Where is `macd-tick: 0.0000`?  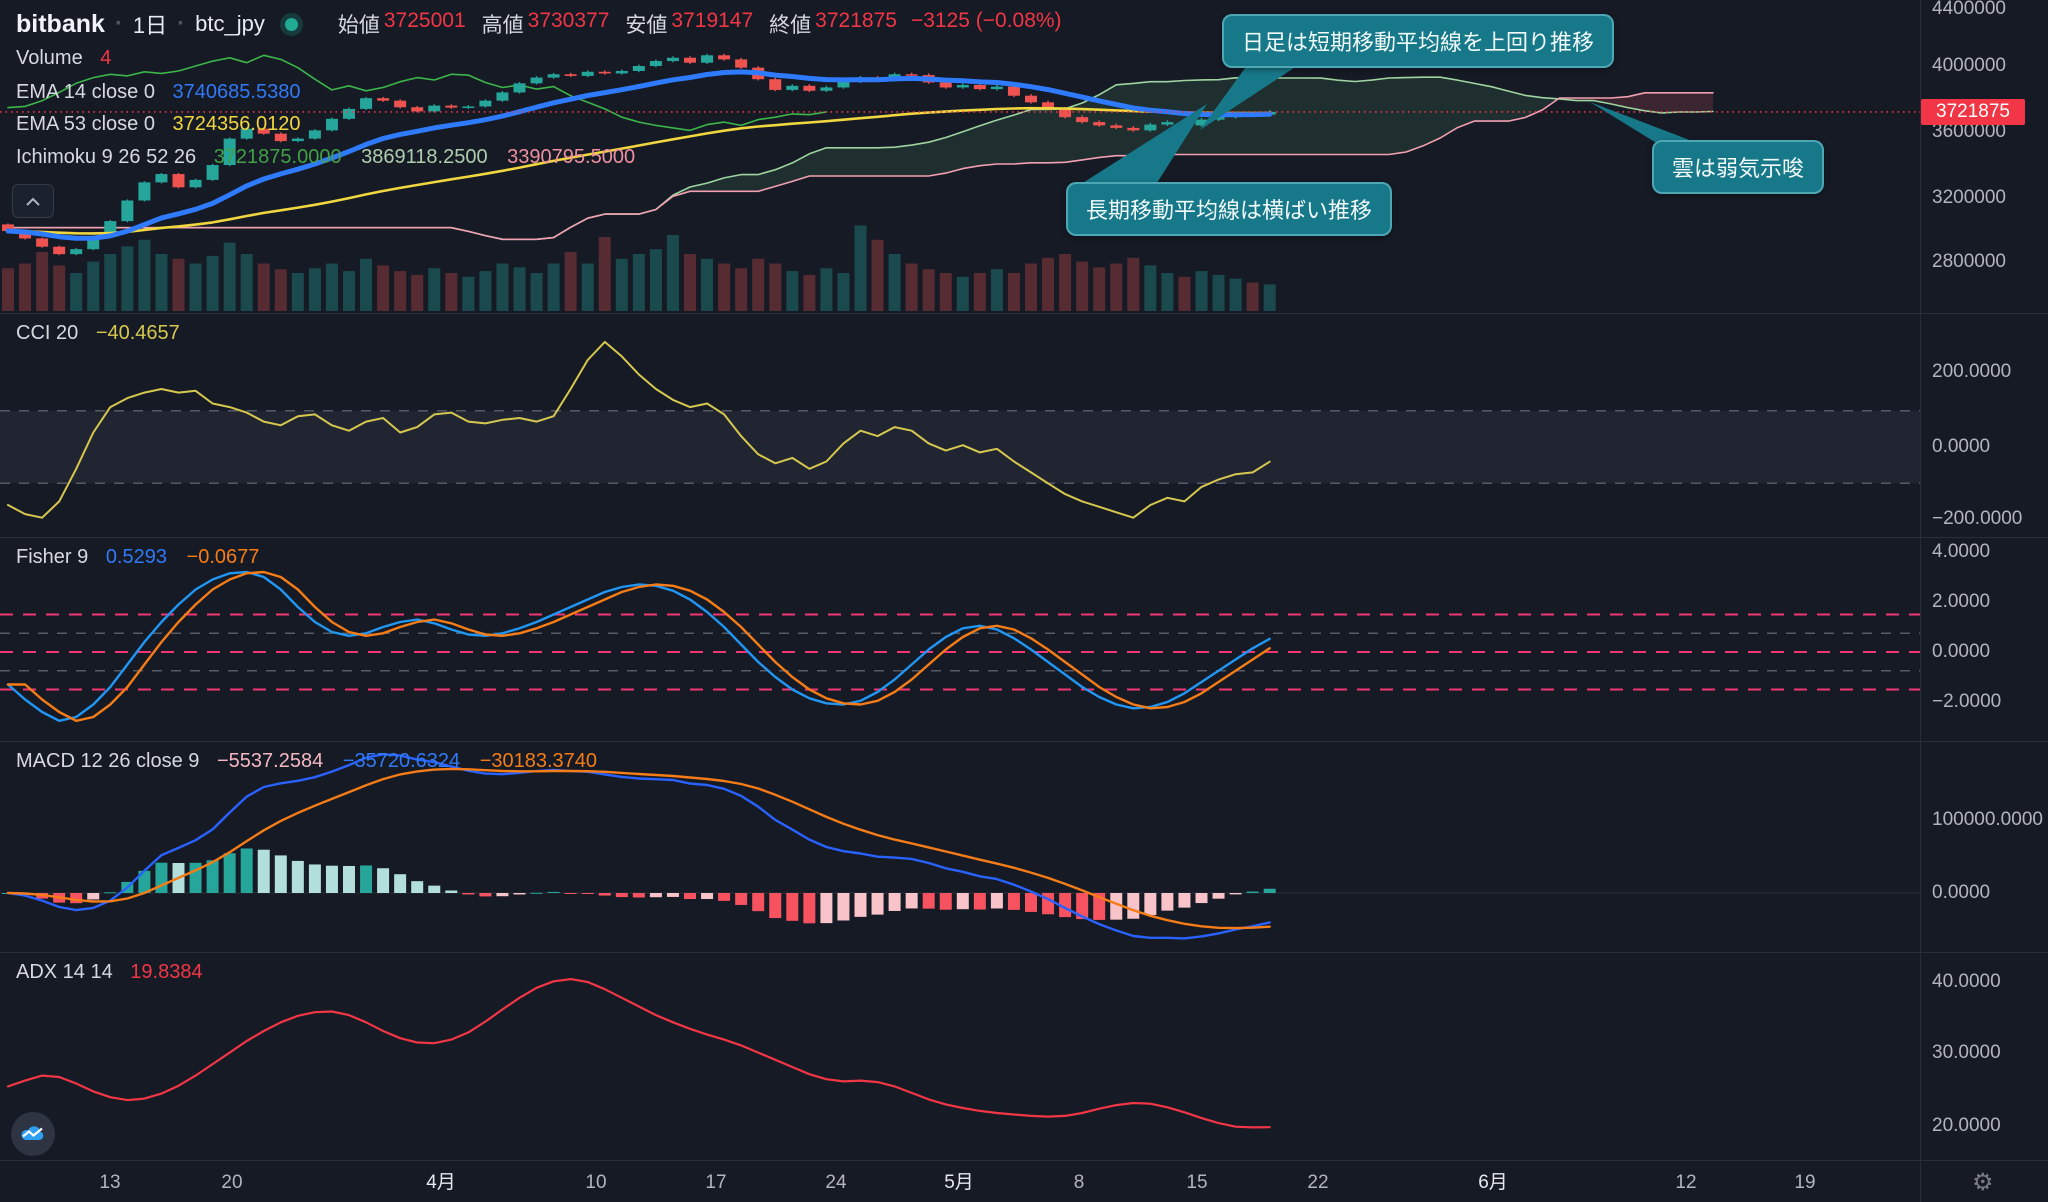 macd-tick: 0.0000 is located at coordinates (1961, 892).